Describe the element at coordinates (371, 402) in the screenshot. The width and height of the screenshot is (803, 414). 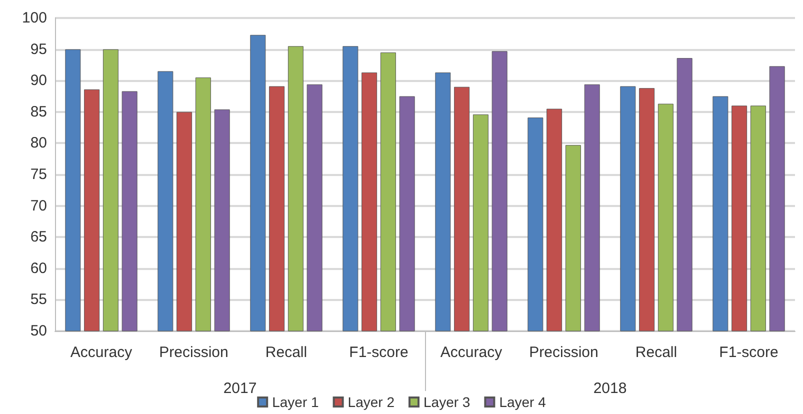
I see `legend-label: Layer 2` at that location.